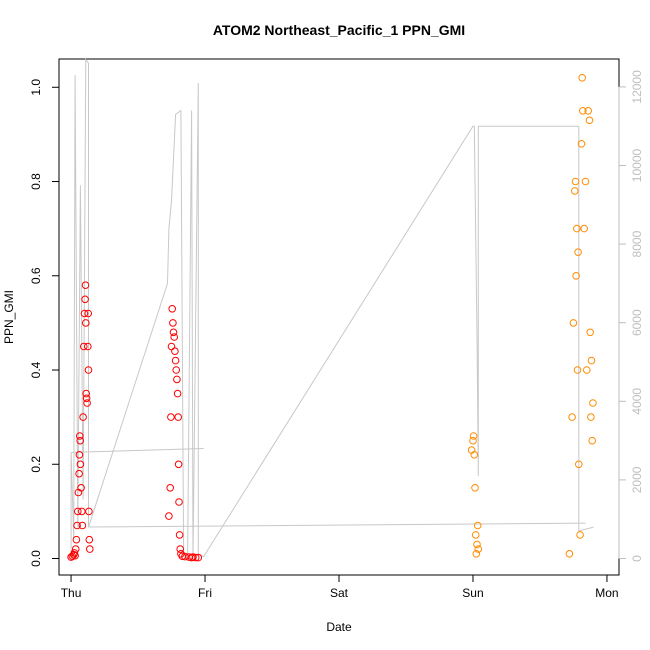  I want to click on x-tick-label-0: Thu, so click(71, 593).